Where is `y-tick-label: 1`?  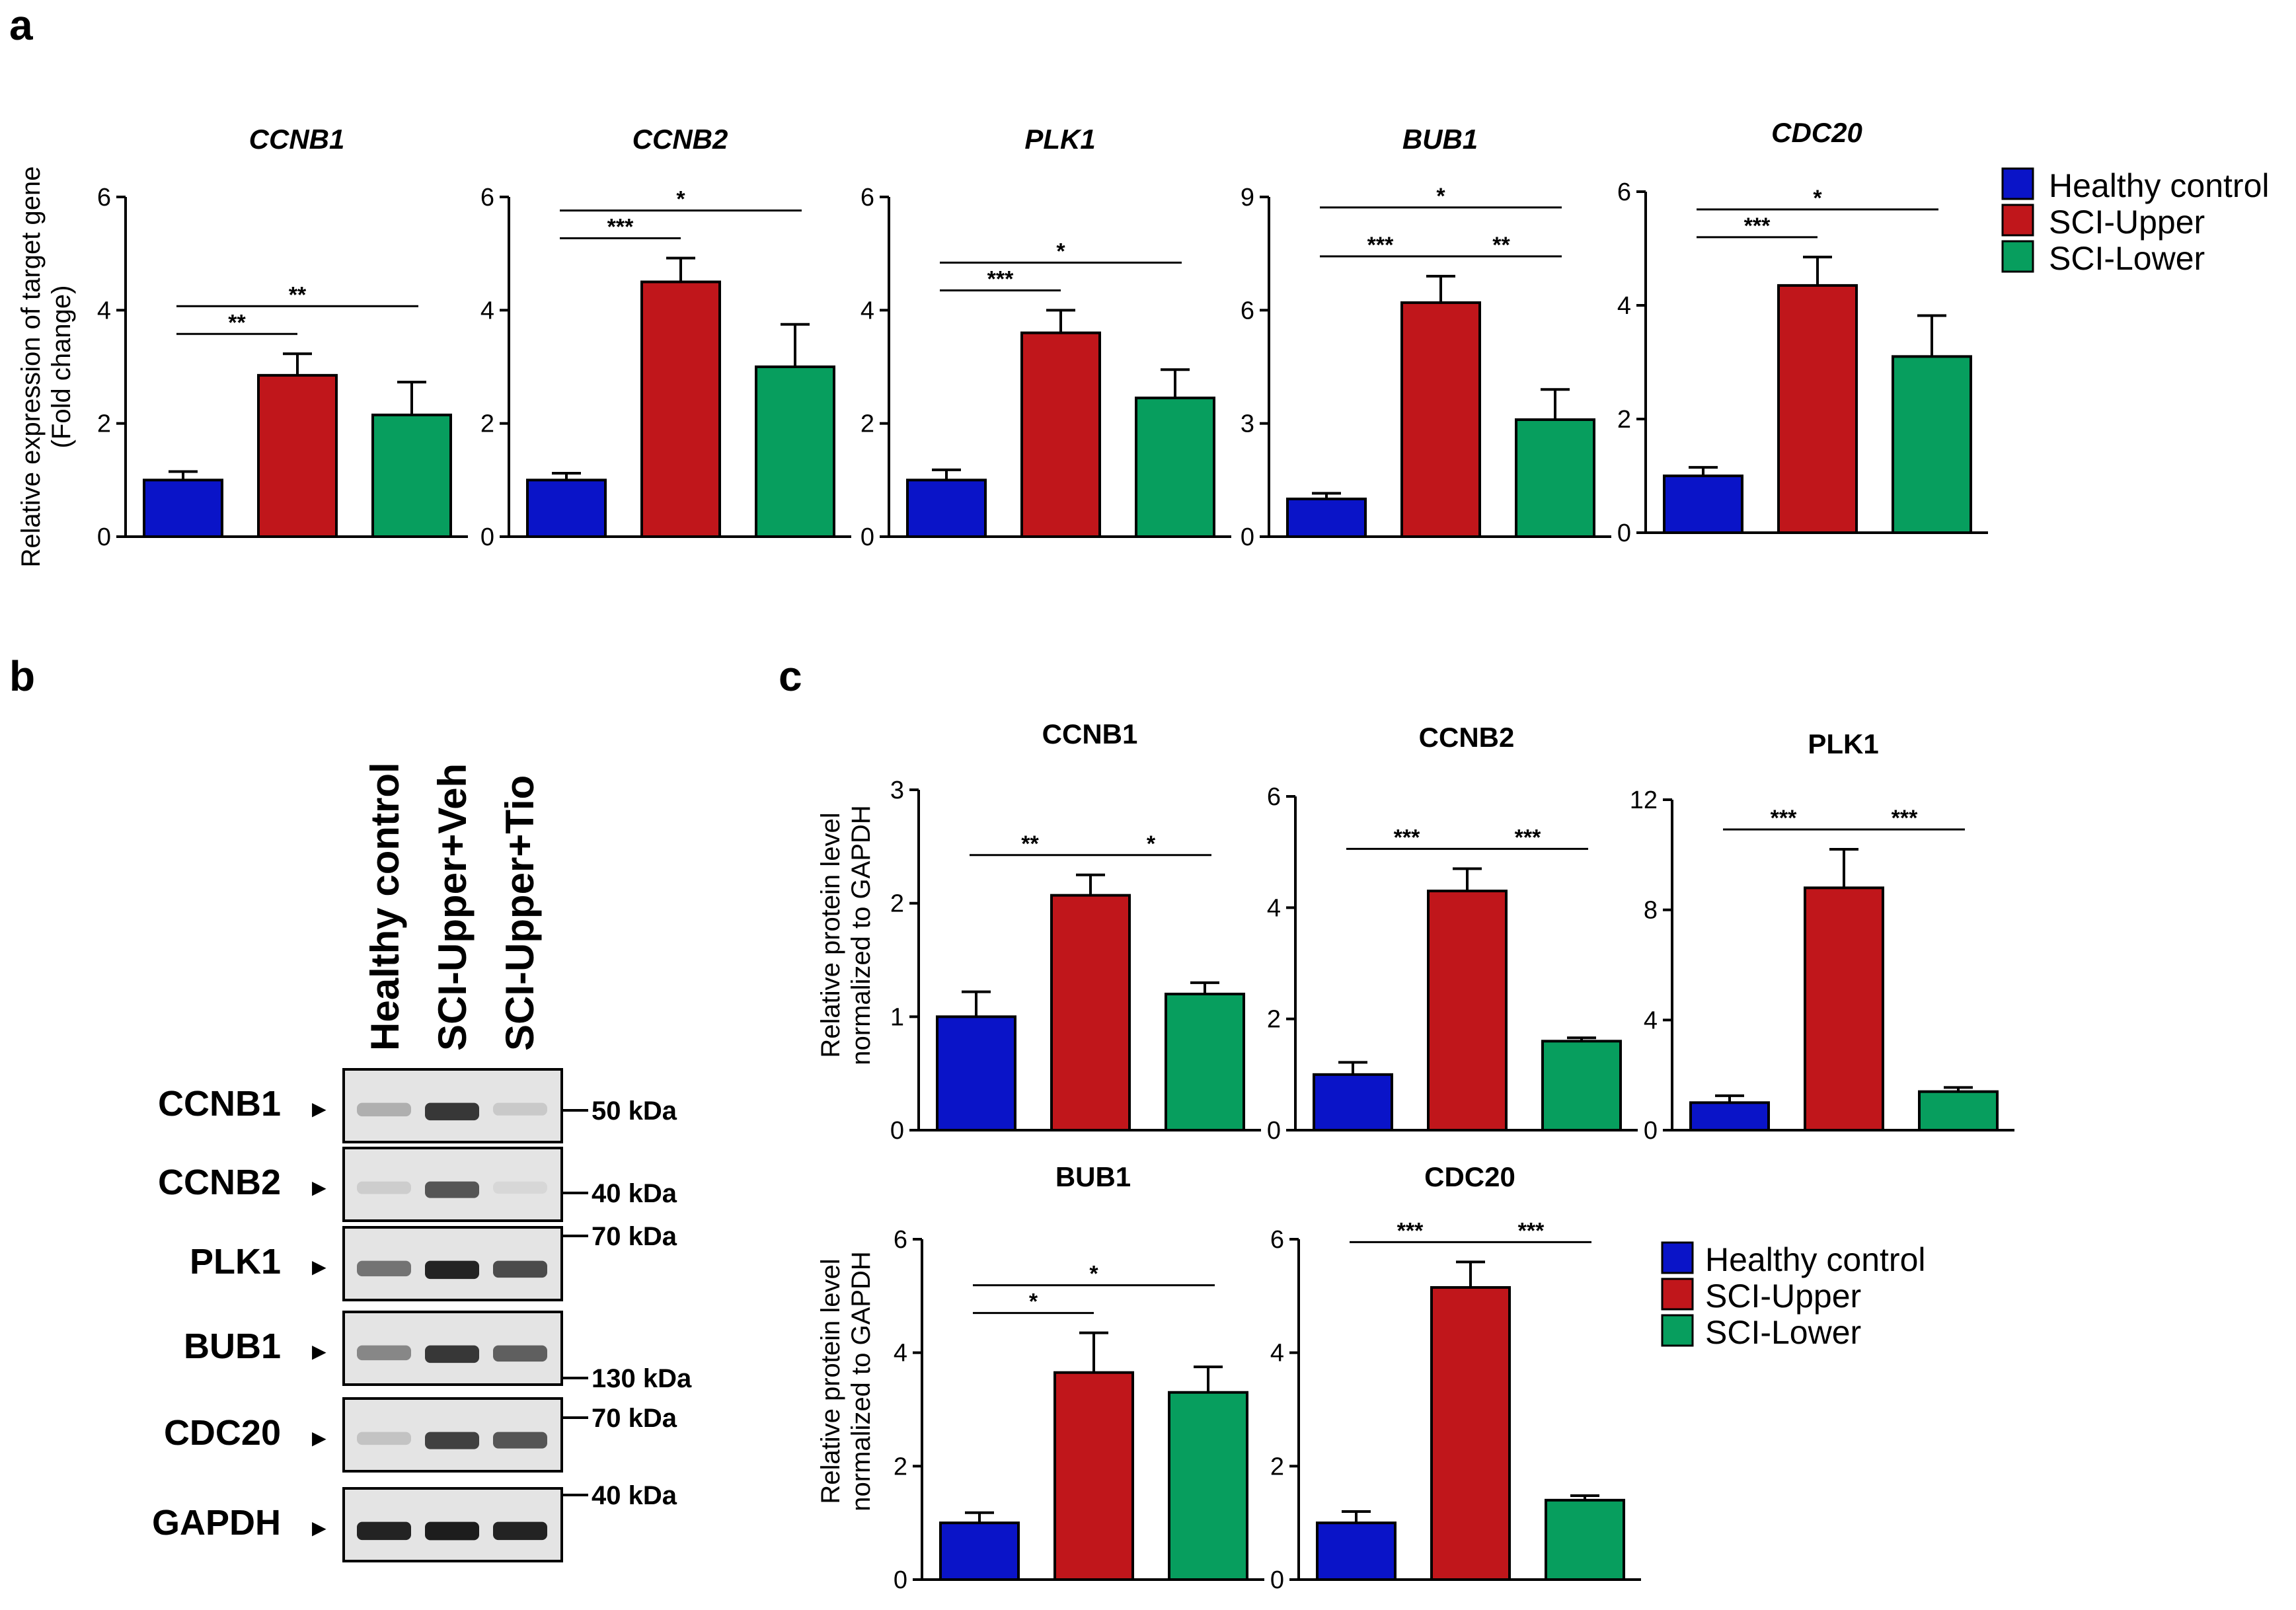
y-tick-label: 1 is located at coordinates (897, 1017).